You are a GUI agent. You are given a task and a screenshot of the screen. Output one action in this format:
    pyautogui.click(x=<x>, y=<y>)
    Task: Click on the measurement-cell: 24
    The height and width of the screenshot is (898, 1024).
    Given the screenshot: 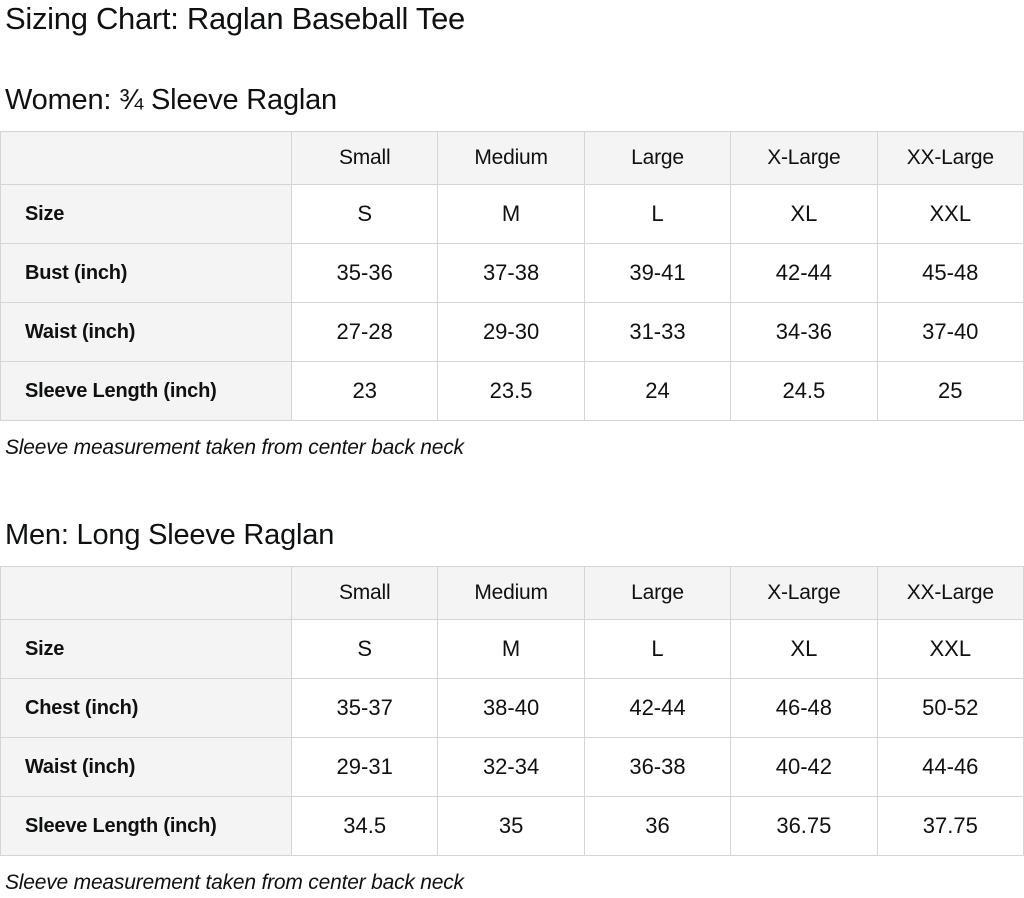 What is the action you would take?
    pyautogui.click(x=657, y=391)
    